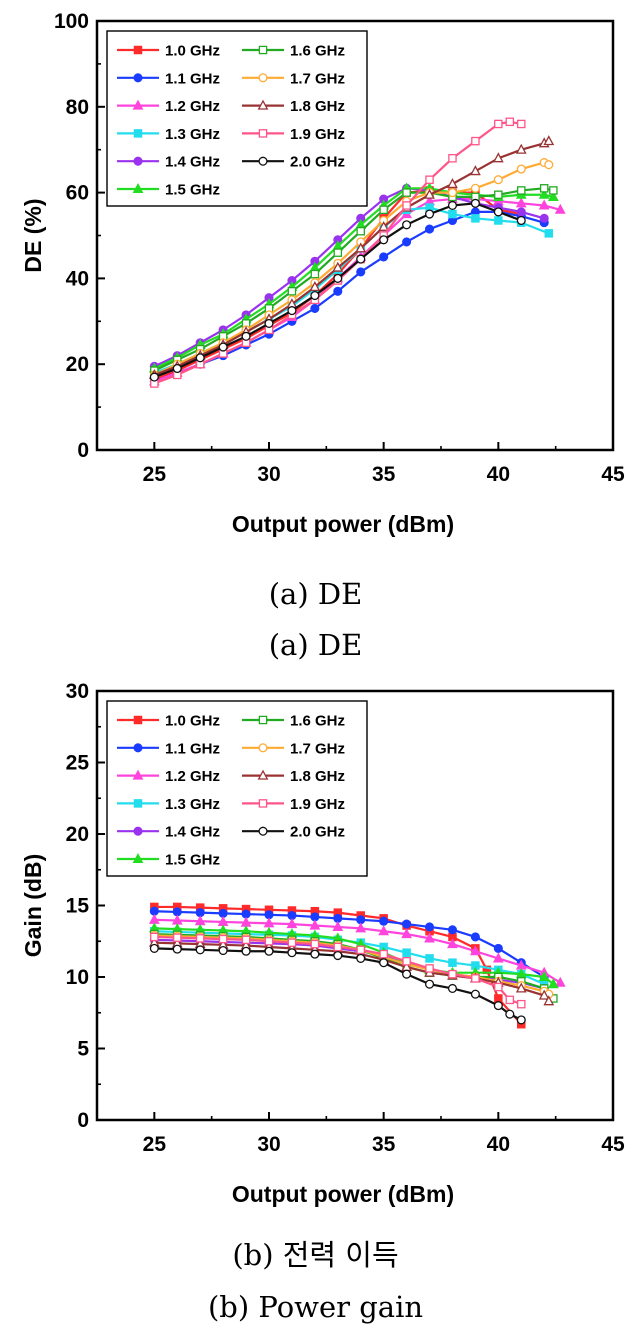  Describe the element at coordinates (192, 134) in the screenshot. I see `de-legend-label: 1.3 GHz` at that location.